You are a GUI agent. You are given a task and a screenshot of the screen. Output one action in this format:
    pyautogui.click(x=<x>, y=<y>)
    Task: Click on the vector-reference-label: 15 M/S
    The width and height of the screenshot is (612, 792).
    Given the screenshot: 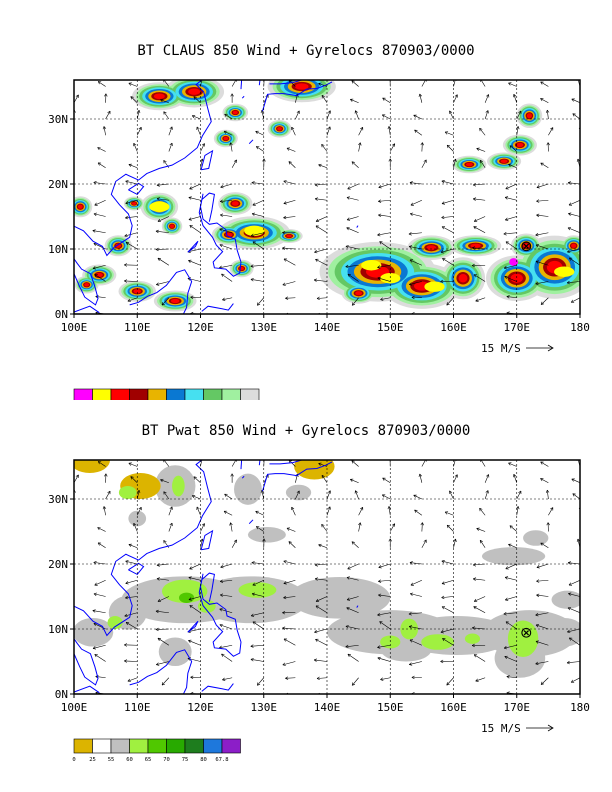 What is the action you would take?
    pyautogui.click(x=501, y=348)
    